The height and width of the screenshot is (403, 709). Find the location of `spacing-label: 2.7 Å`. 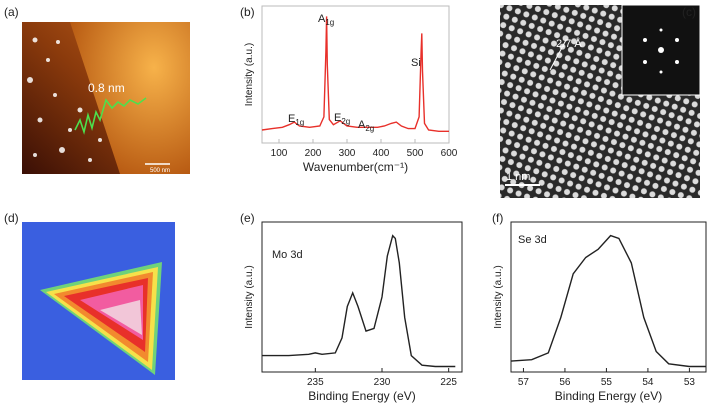

spacing-label: 2.7 Å is located at coordinates (569, 43).